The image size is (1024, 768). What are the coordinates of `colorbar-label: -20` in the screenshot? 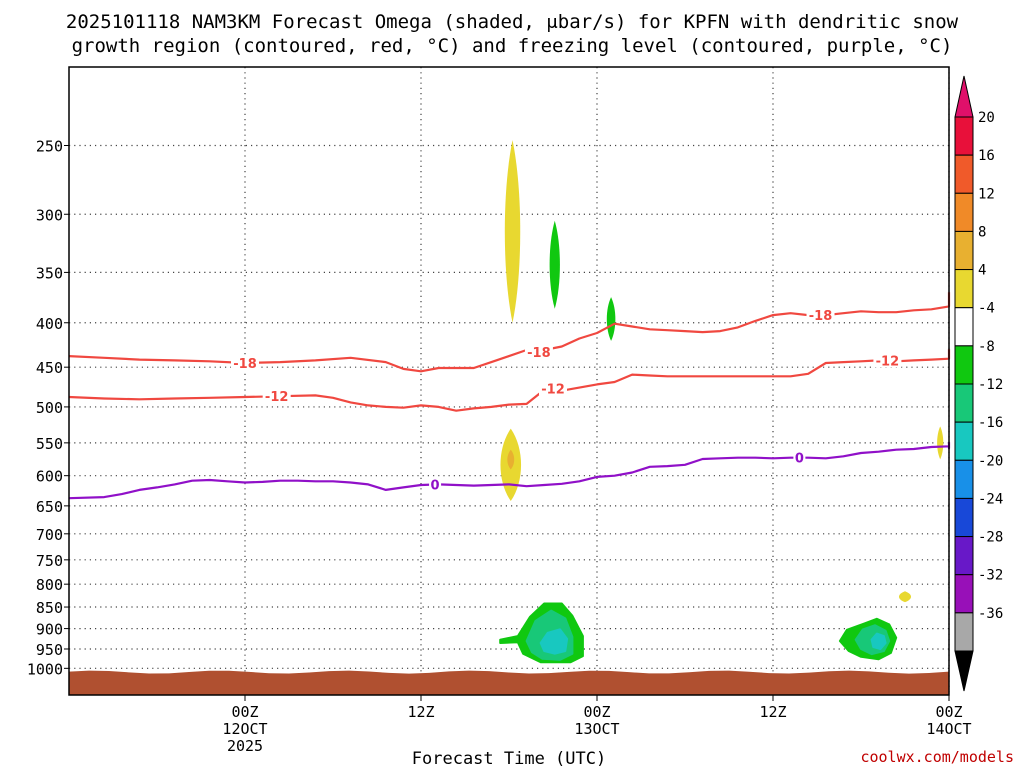 It's located at (990, 461).